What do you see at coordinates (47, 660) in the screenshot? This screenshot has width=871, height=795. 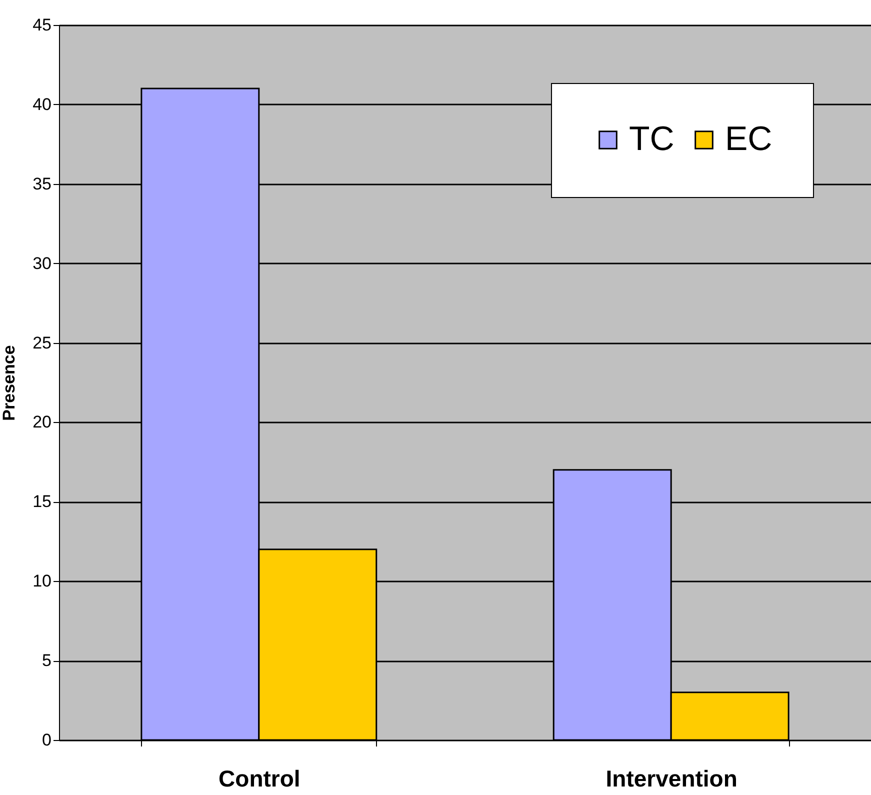 I see `y-tick-label: 5` at bounding box center [47, 660].